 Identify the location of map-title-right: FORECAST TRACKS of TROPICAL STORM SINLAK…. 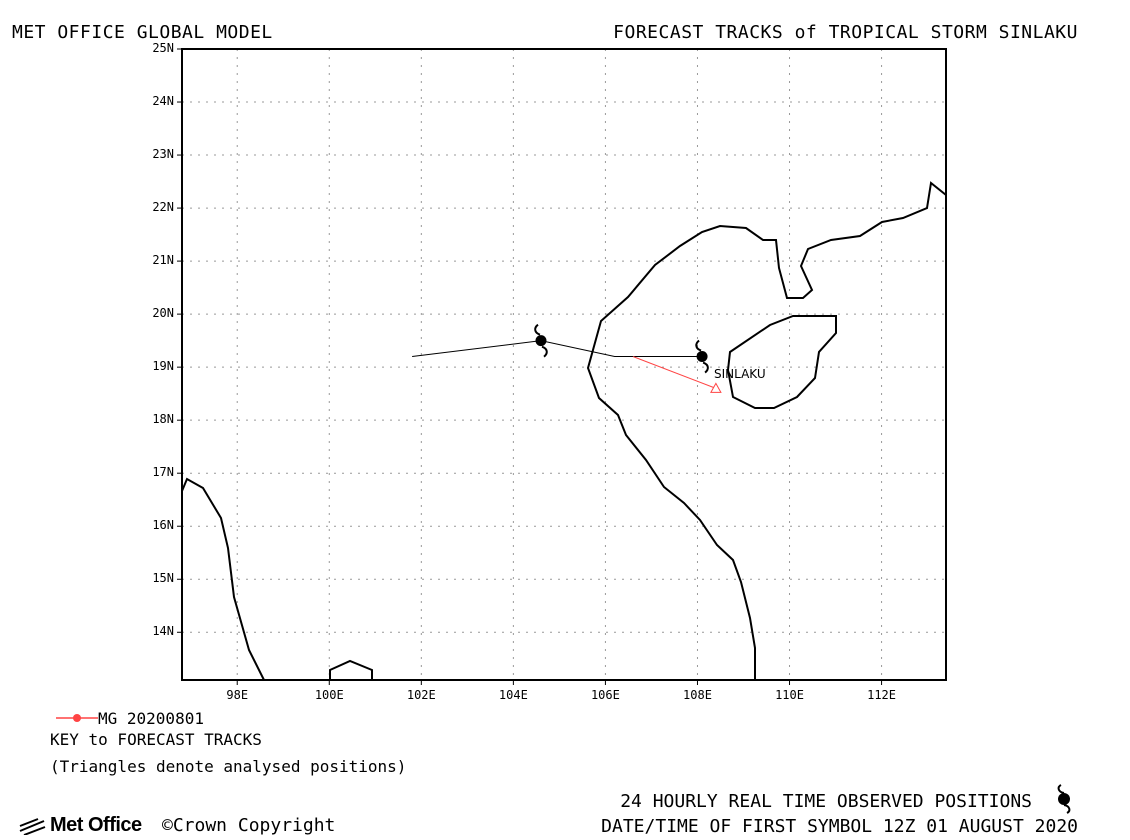
(845, 32).